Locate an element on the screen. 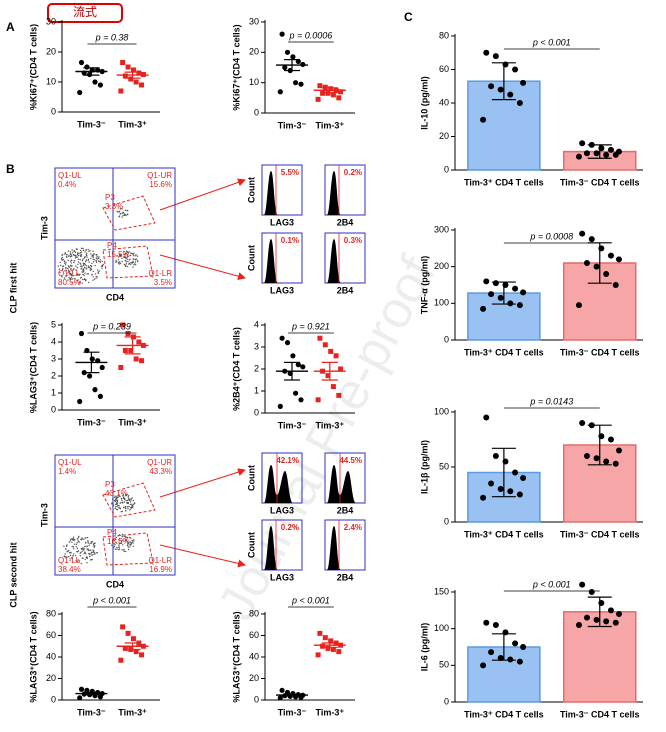  hist-x-label: LAG3 is located at coordinates (282, 510).